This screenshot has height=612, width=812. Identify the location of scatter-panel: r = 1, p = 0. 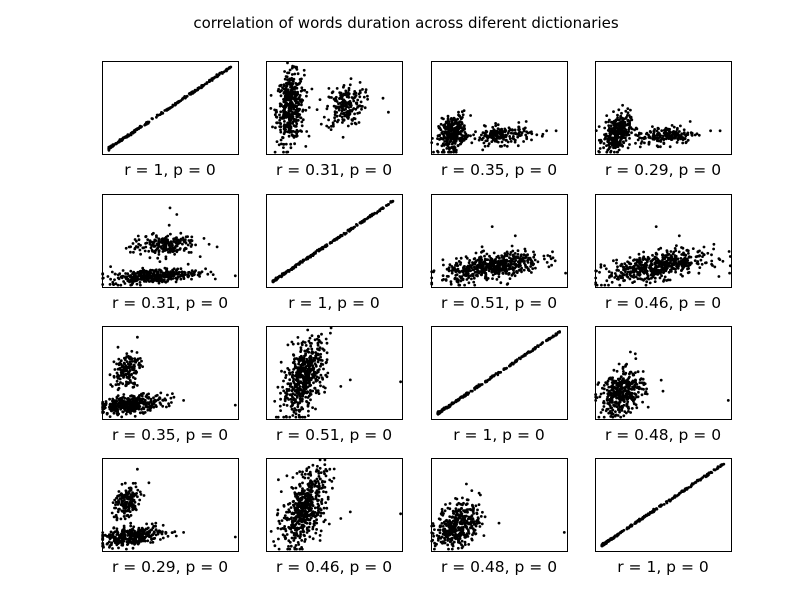
(334, 253).